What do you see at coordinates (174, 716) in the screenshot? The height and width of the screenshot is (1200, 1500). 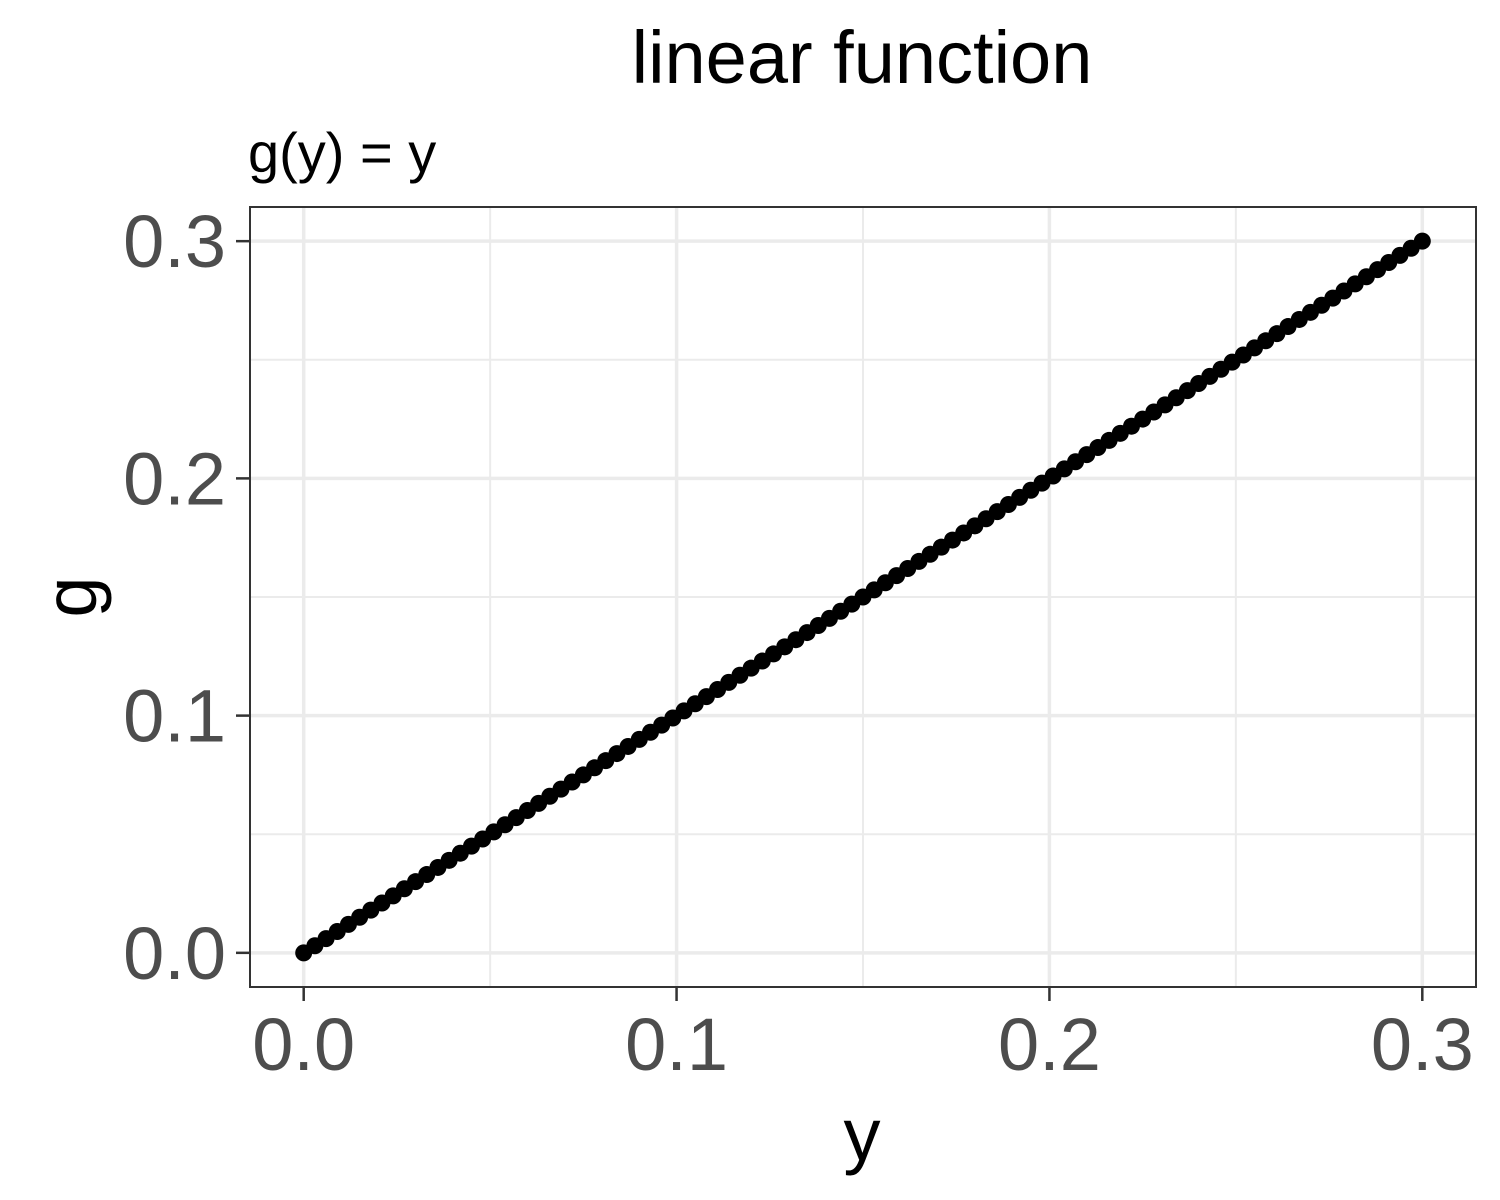 I see `y-tick-label: 0.1` at bounding box center [174, 716].